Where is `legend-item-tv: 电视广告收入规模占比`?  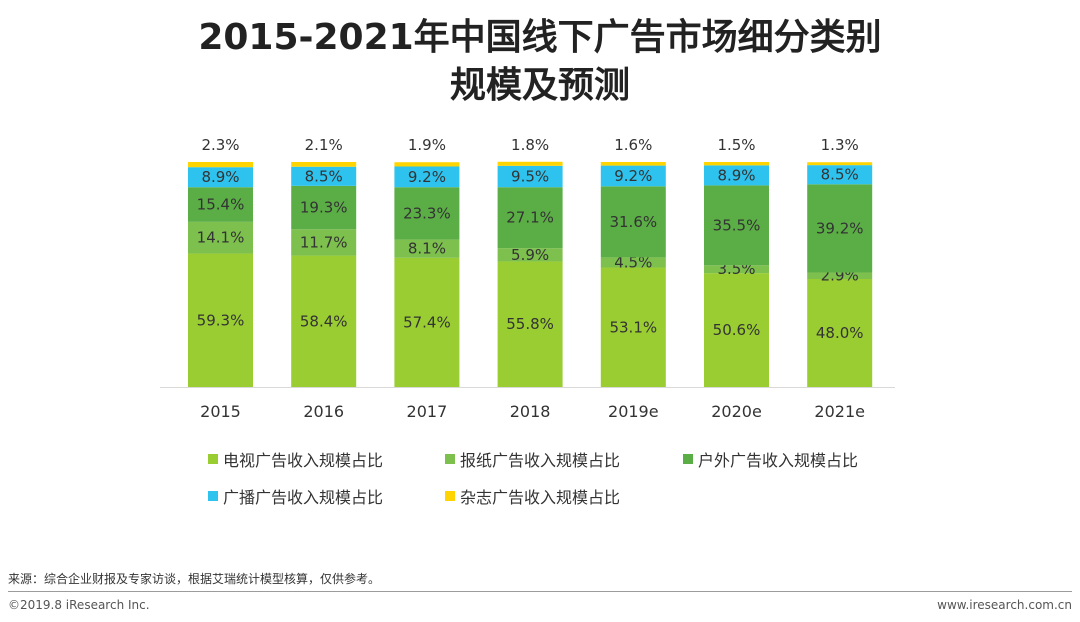 legend-item-tv: 电视广告收入规模占比 is located at coordinates (295, 459).